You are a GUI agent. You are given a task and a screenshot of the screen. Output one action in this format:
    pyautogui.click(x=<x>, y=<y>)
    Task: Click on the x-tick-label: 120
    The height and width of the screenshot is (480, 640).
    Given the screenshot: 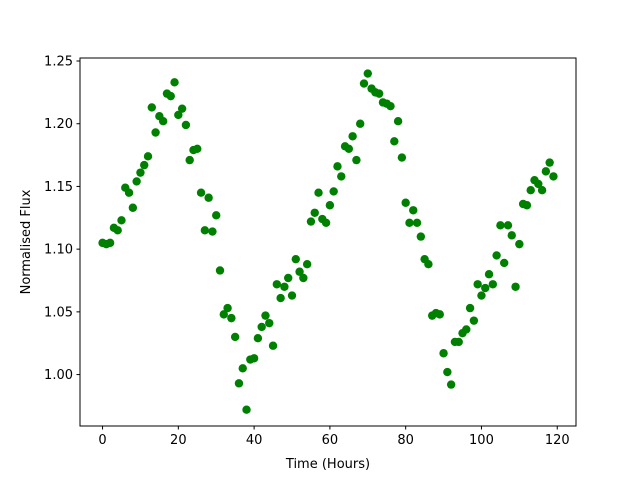 What is the action you would take?
    pyautogui.click(x=557, y=440)
    